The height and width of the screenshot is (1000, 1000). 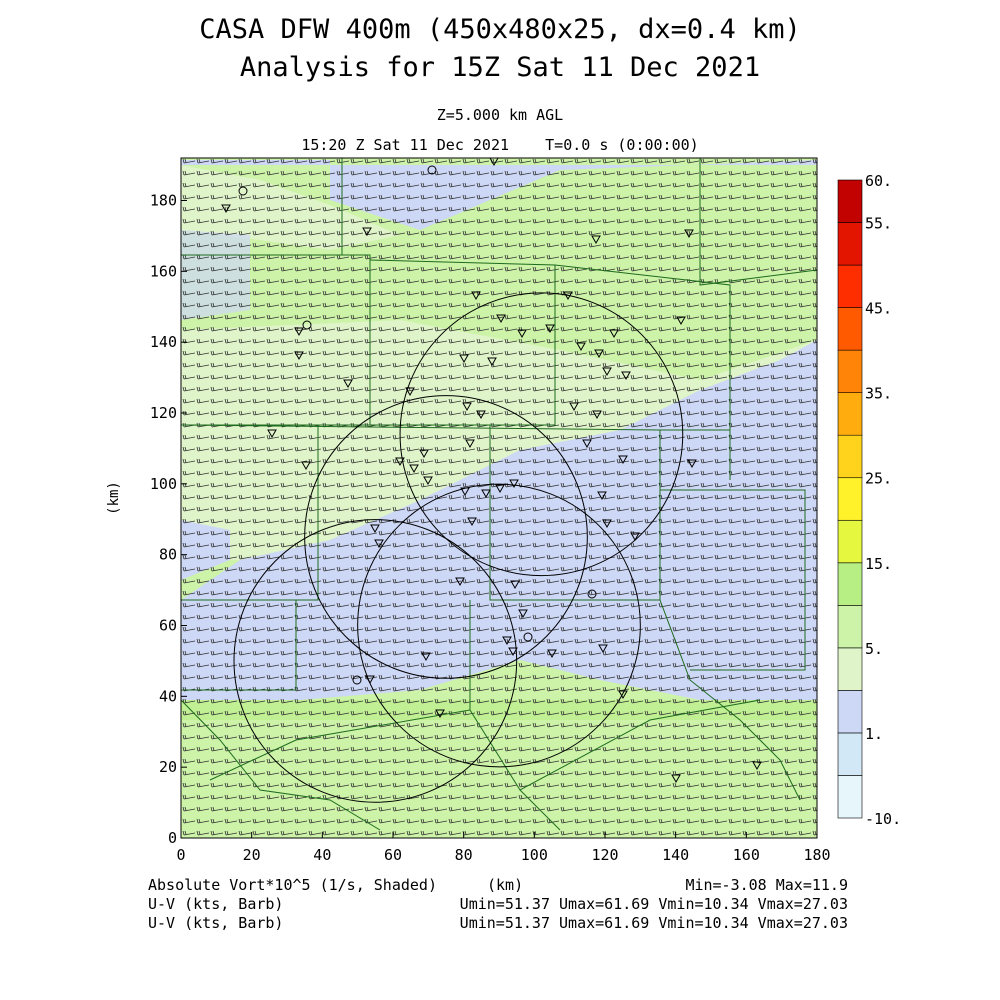 What do you see at coordinates (292, 885) in the screenshot?
I see `field-label: Absolute Vort*10^5 (1/s, Shaded)` at bounding box center [292, 885].